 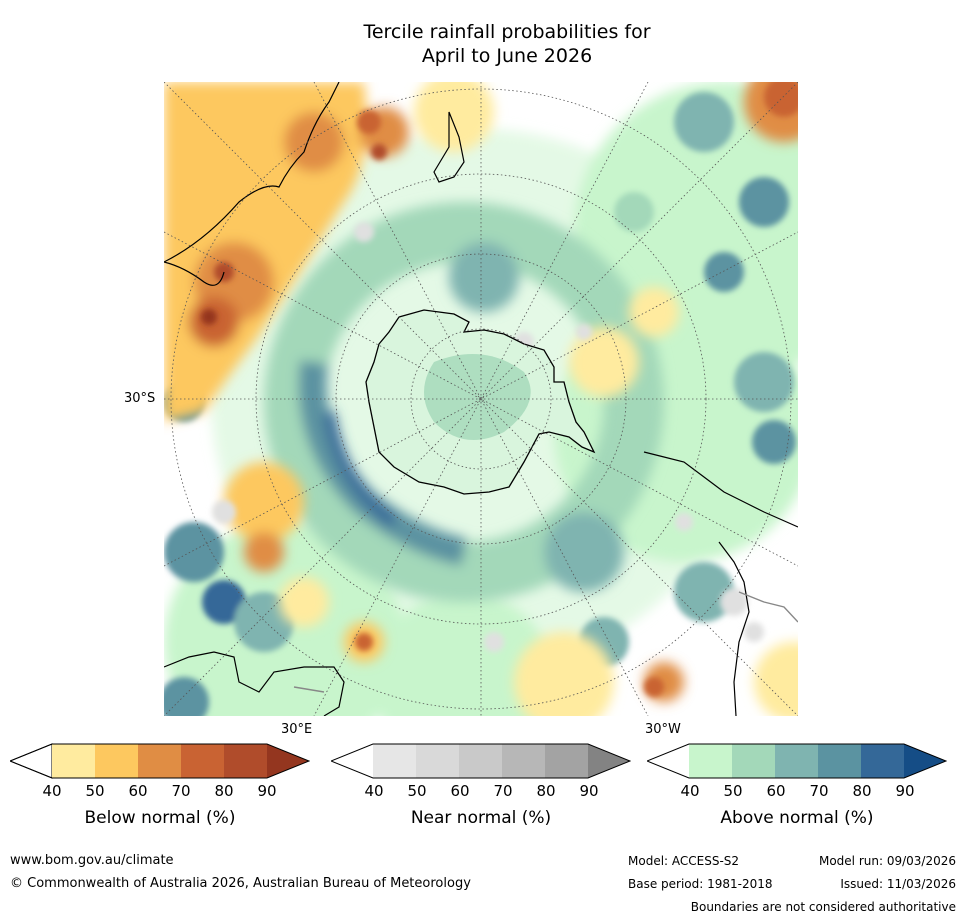 I want to click on below-tick: 70, so click(x=181, y=791).